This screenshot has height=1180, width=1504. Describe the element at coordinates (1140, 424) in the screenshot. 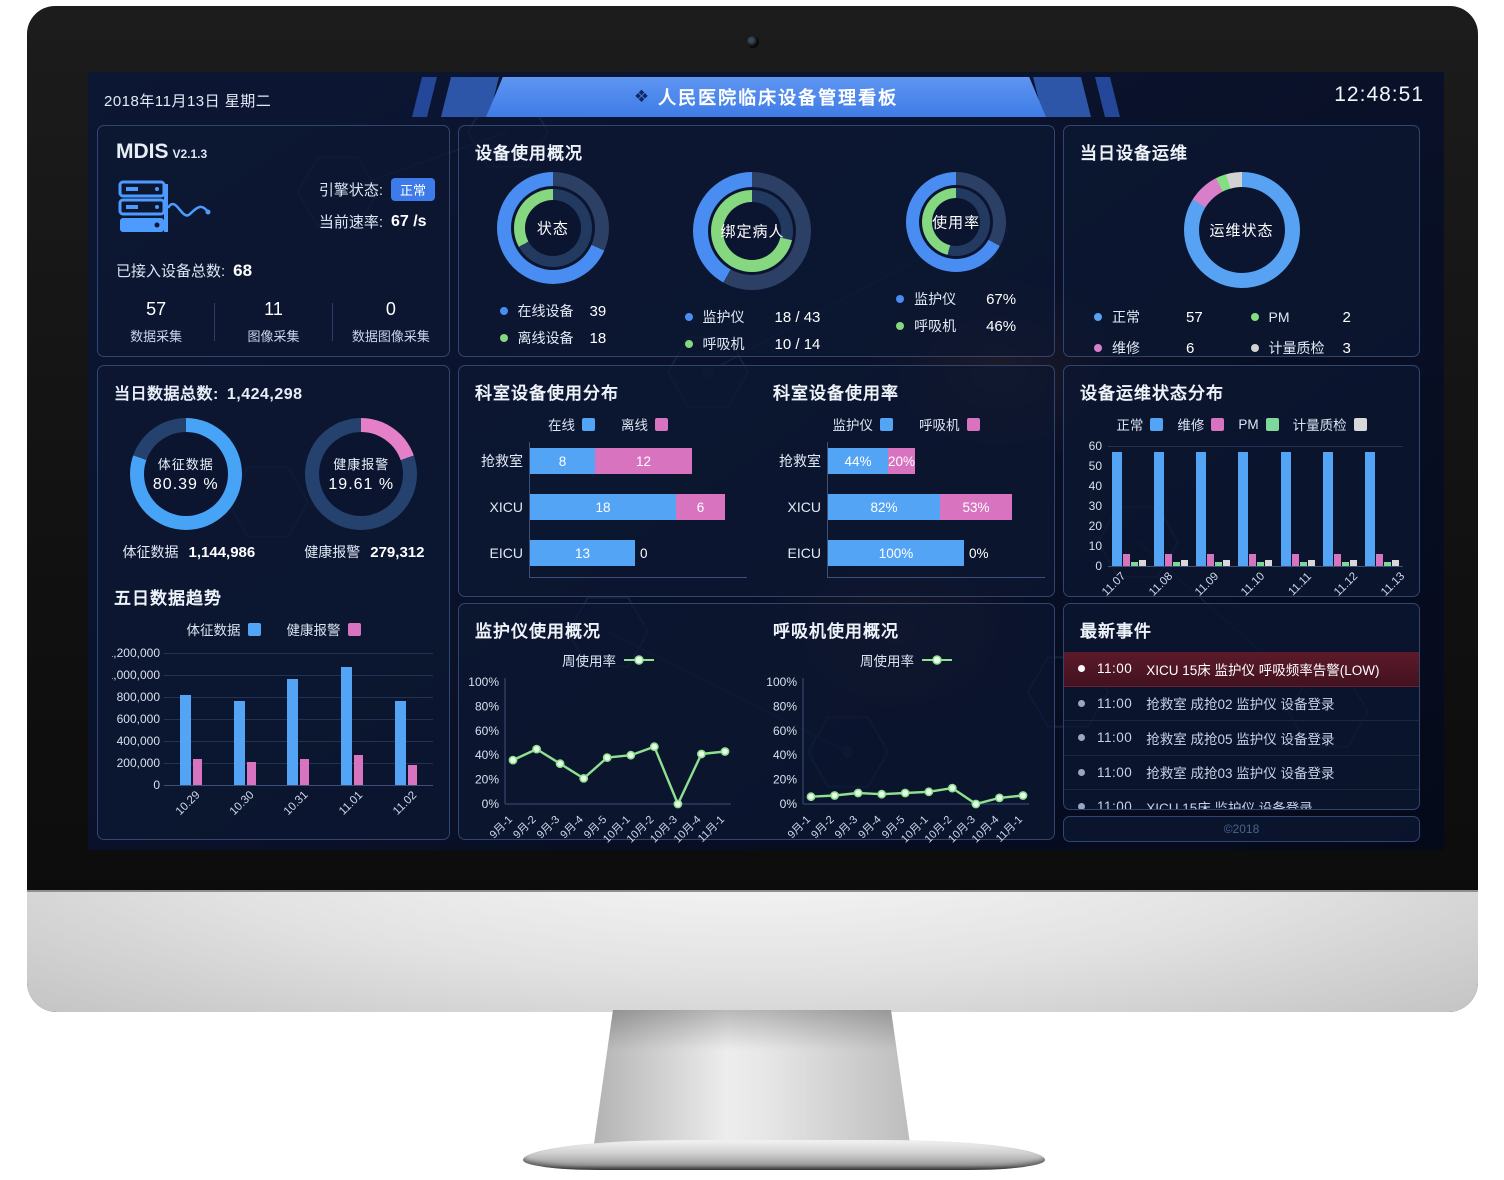

I see `legend-item: 正常` at that location.